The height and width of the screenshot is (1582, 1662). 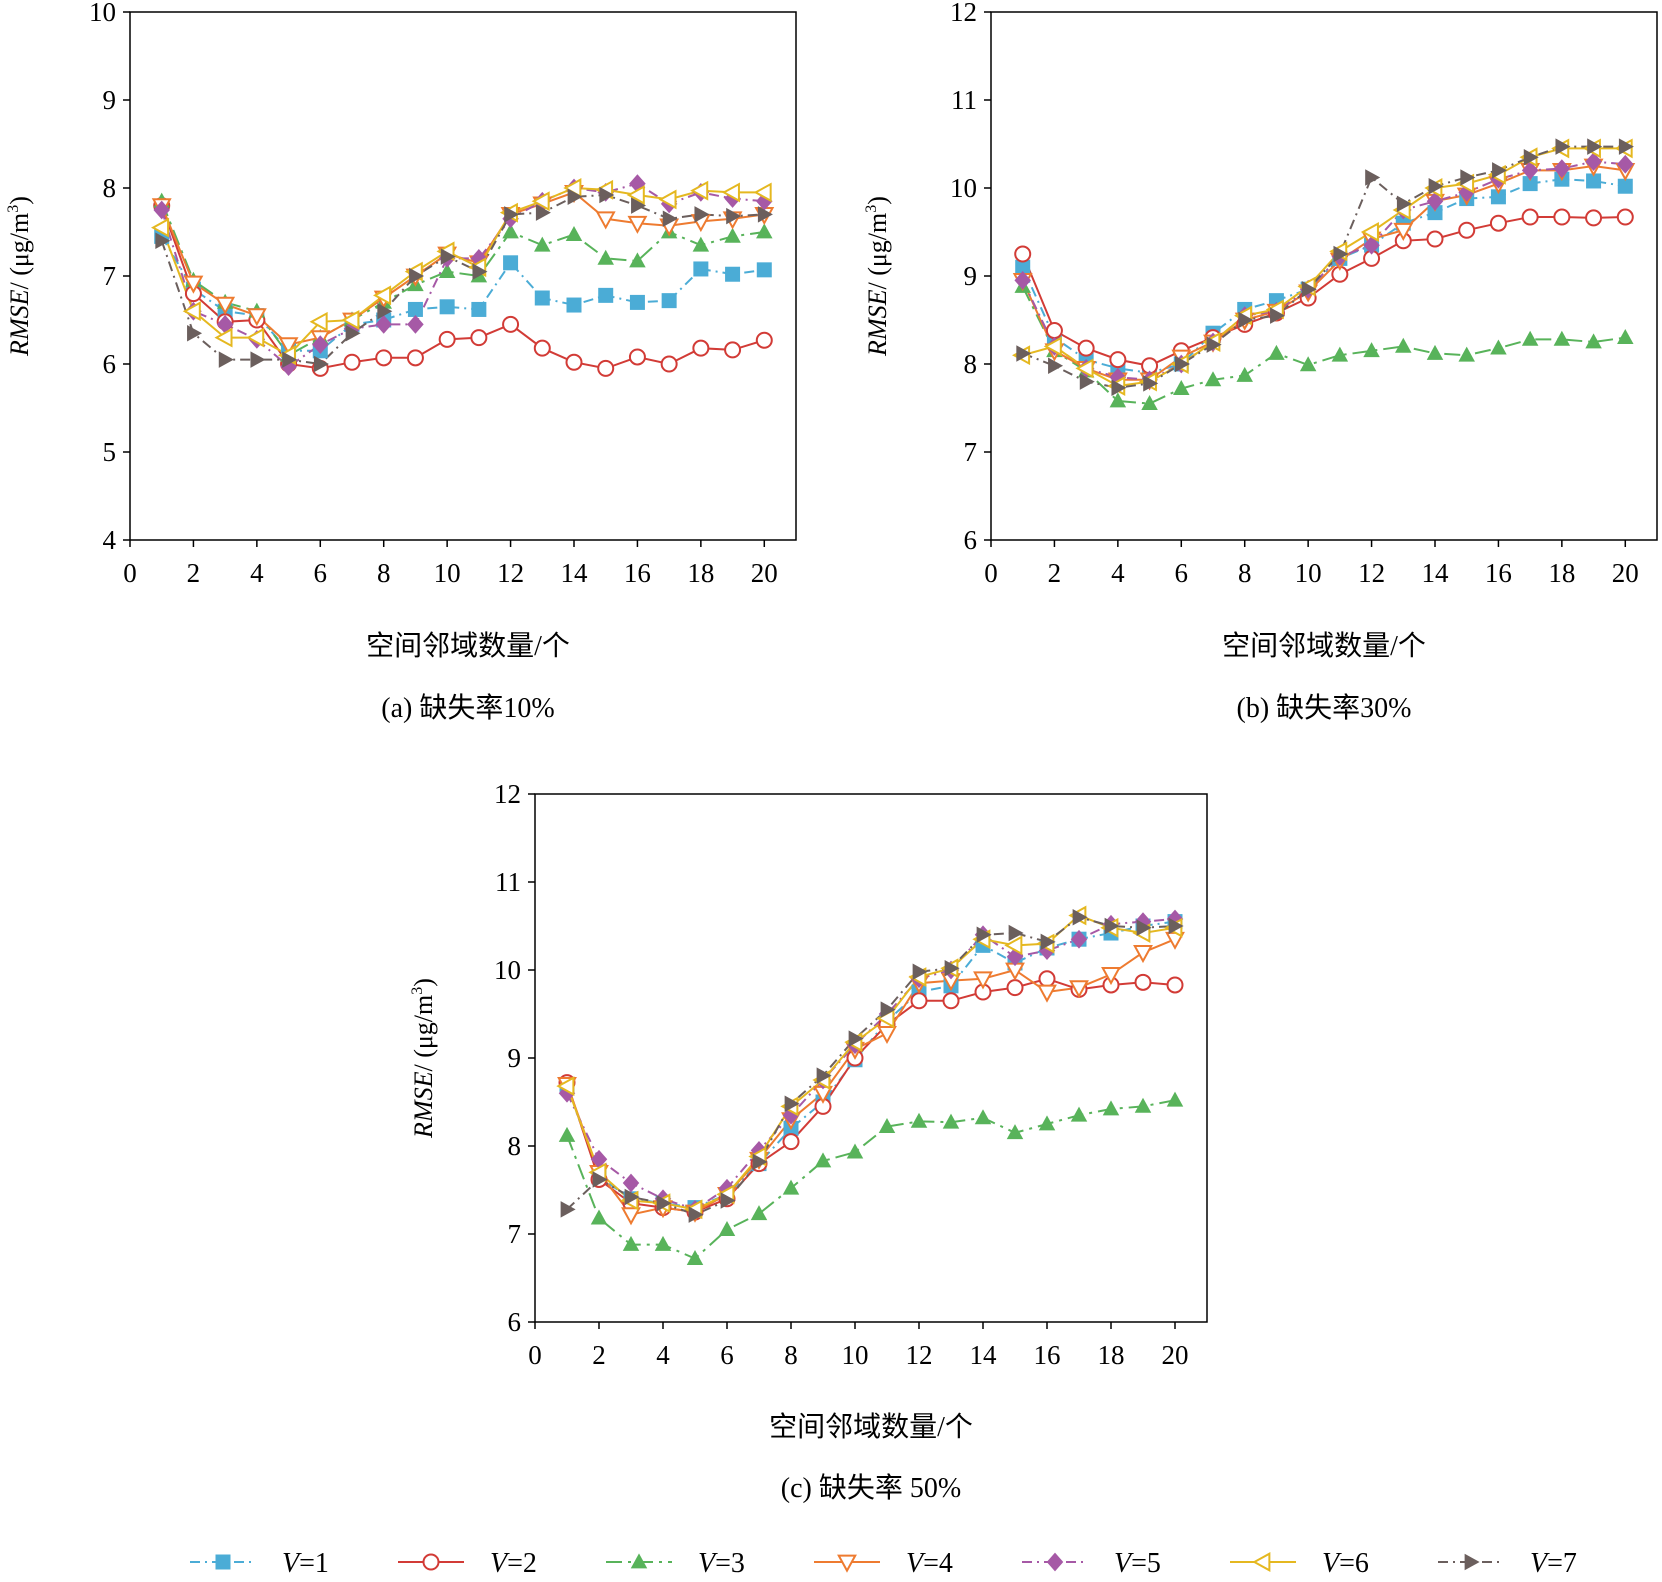 I want to click on series-group-b, so click(x=1324, y=274).